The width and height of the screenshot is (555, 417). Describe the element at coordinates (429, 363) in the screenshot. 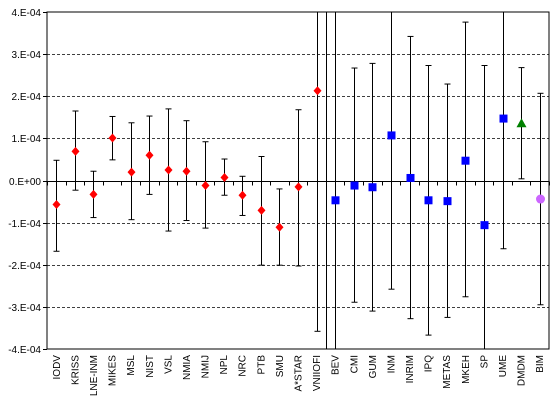

I see `x-tick-label: IPQ` at that location.